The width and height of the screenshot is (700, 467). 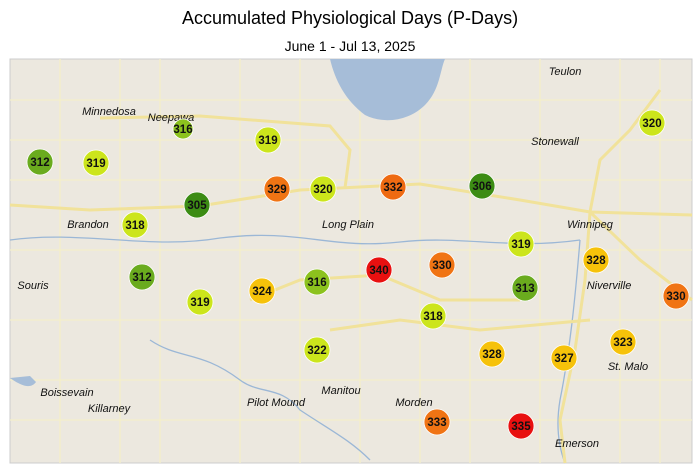 I want to click on station-value: 329, so click(x=276, y=190).